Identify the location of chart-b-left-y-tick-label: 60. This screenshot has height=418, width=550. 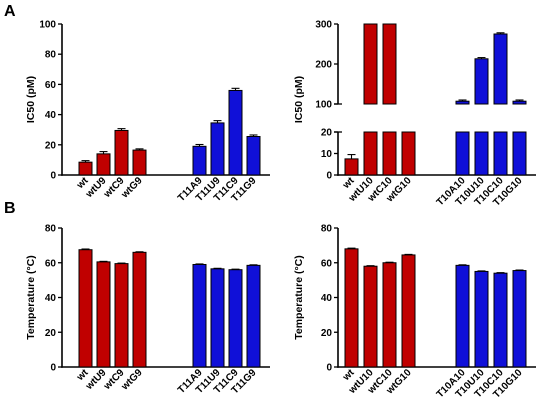
(51, 263).